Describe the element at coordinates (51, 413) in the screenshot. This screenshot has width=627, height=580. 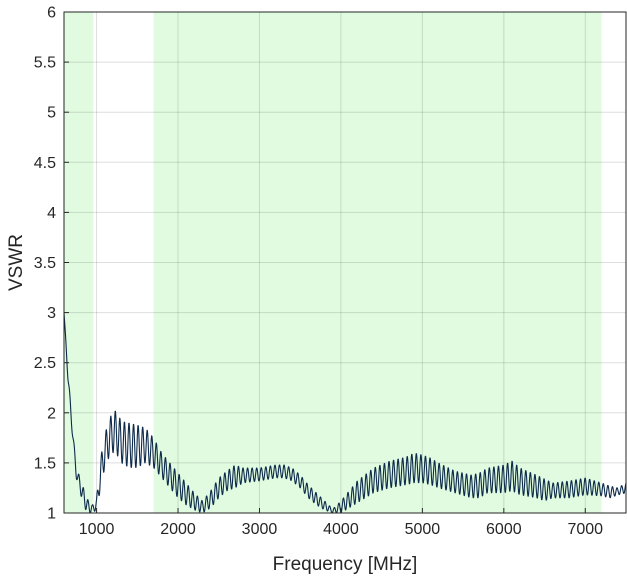
I see `y-tick-label: 2` at that location.